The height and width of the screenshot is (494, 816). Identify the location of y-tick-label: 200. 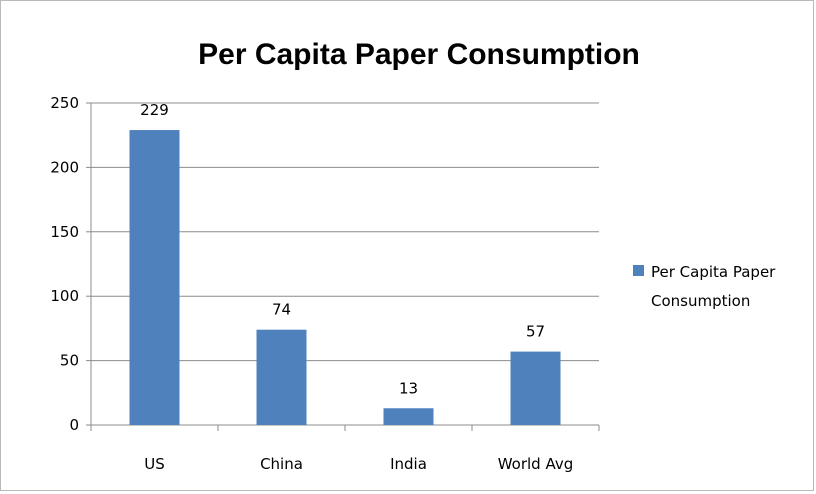
(64, 167).